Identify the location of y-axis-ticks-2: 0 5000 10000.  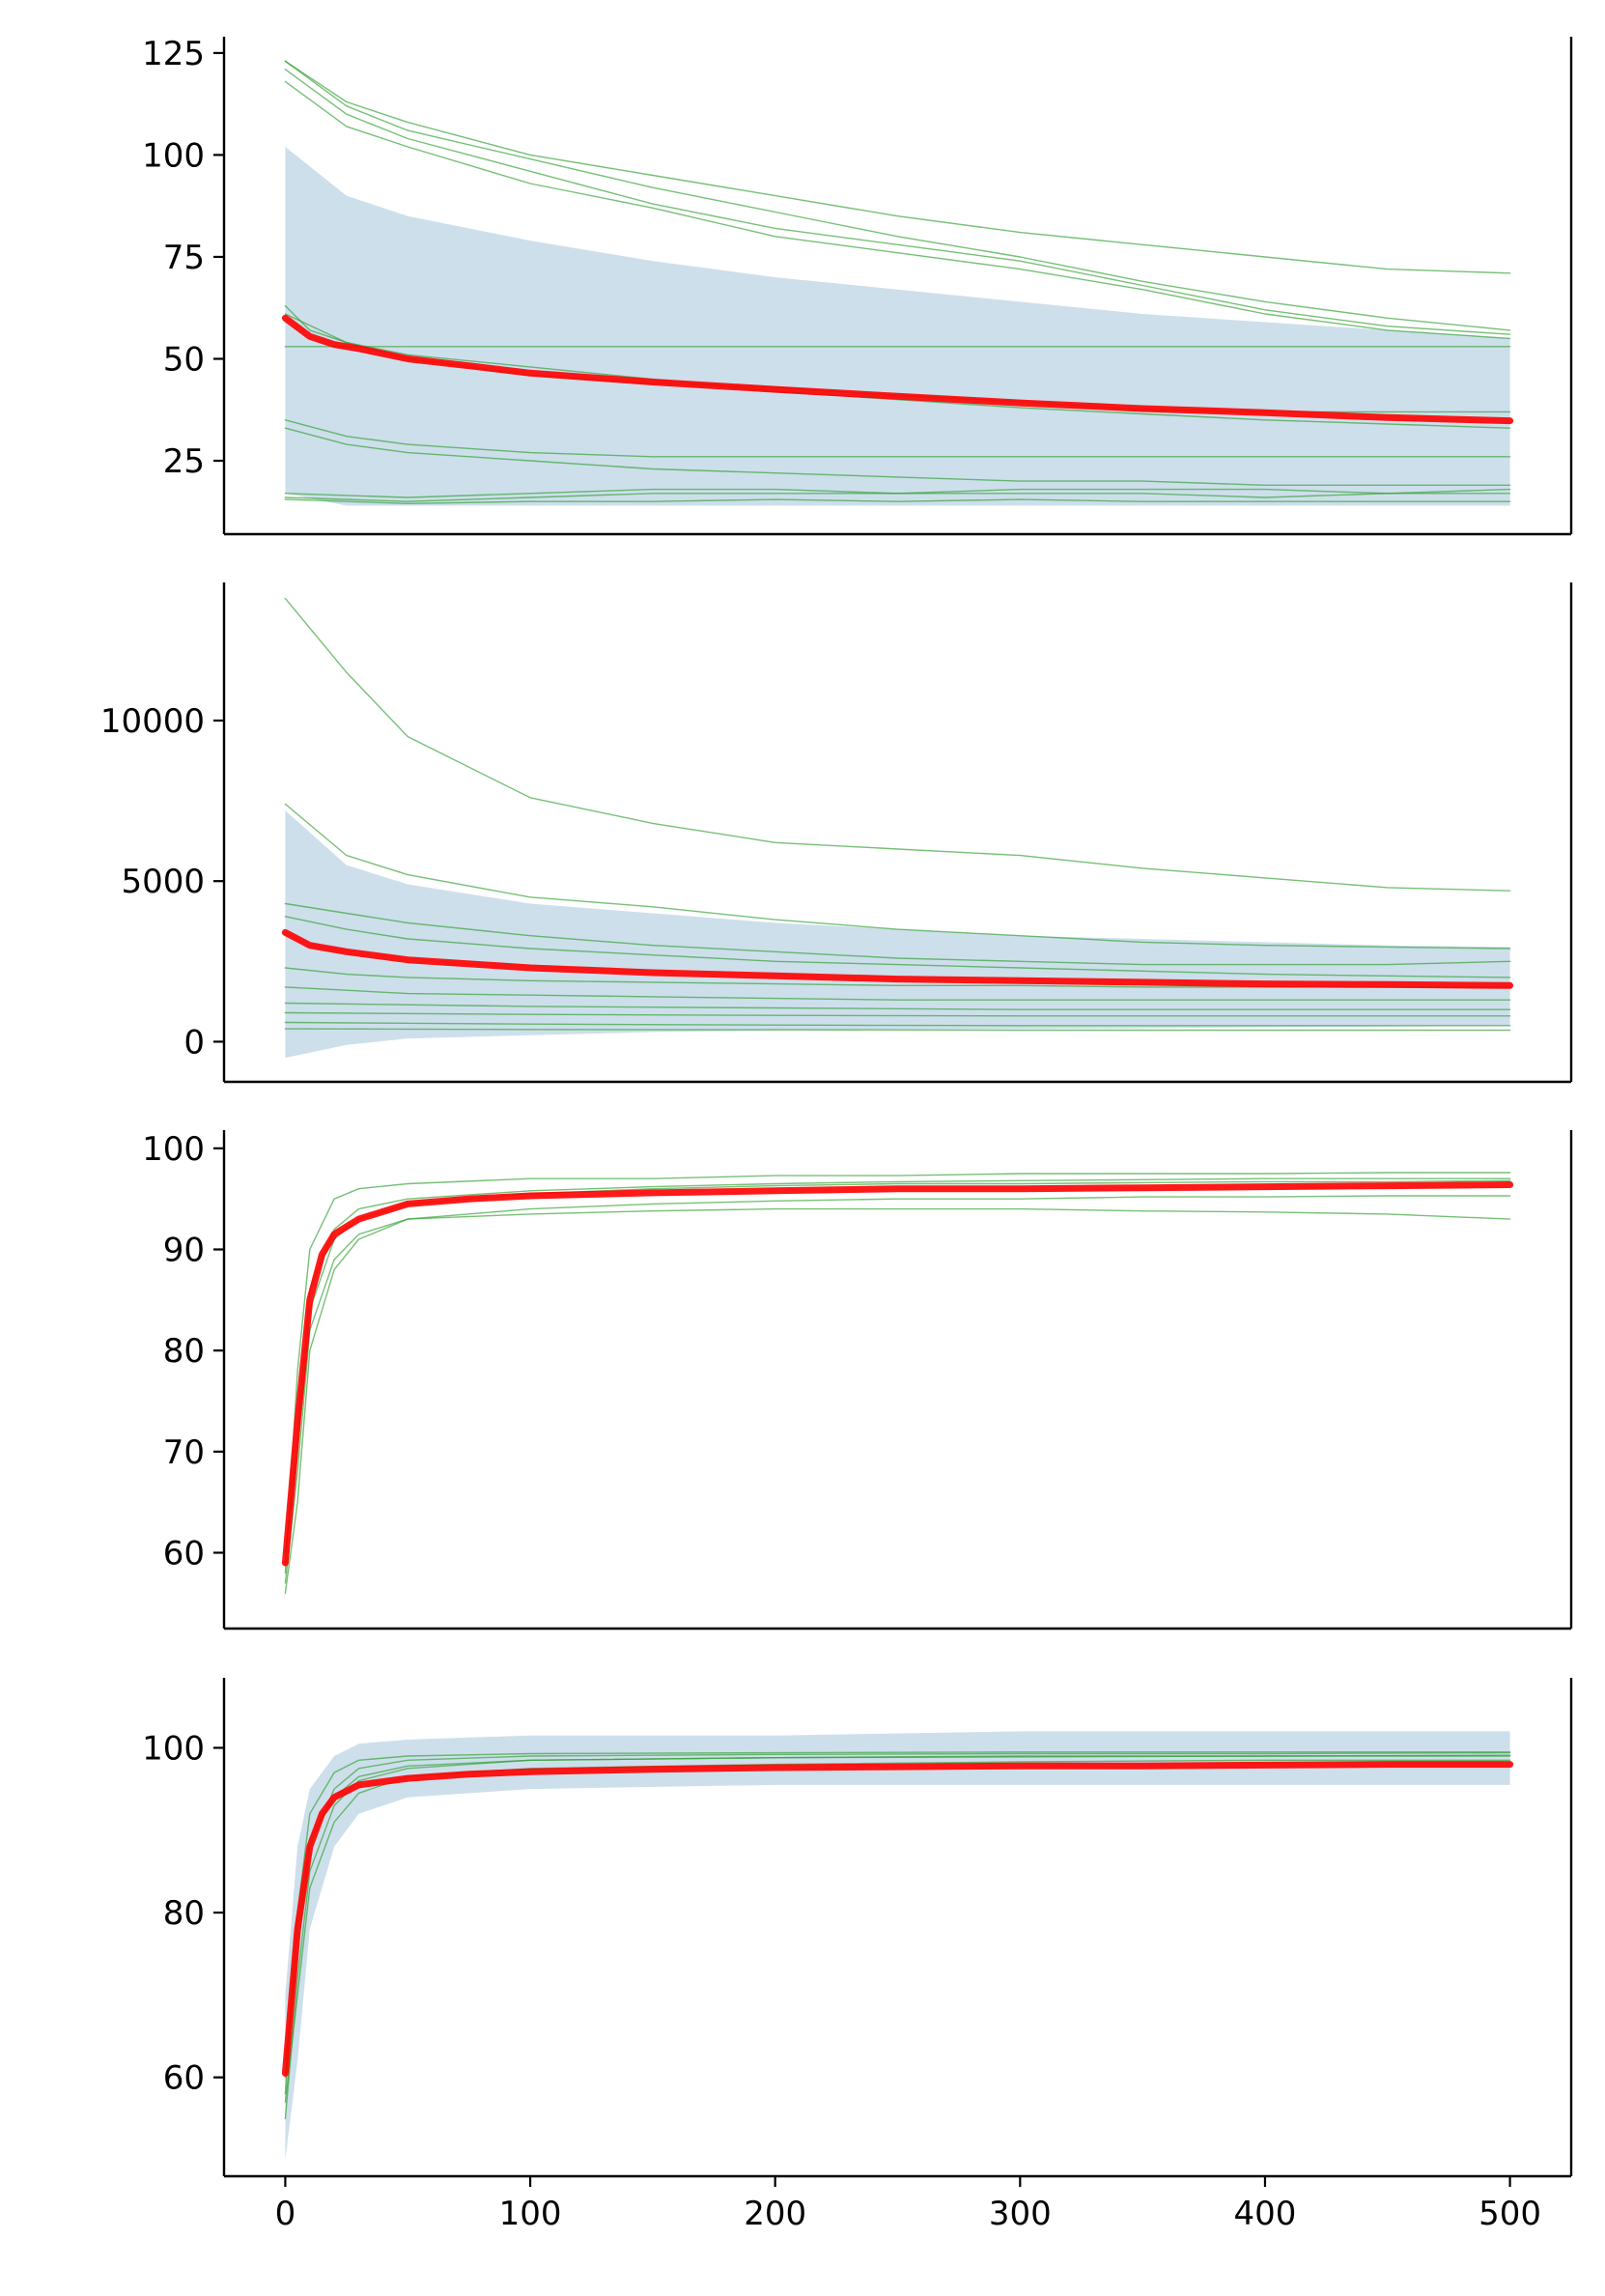
(162, 882).